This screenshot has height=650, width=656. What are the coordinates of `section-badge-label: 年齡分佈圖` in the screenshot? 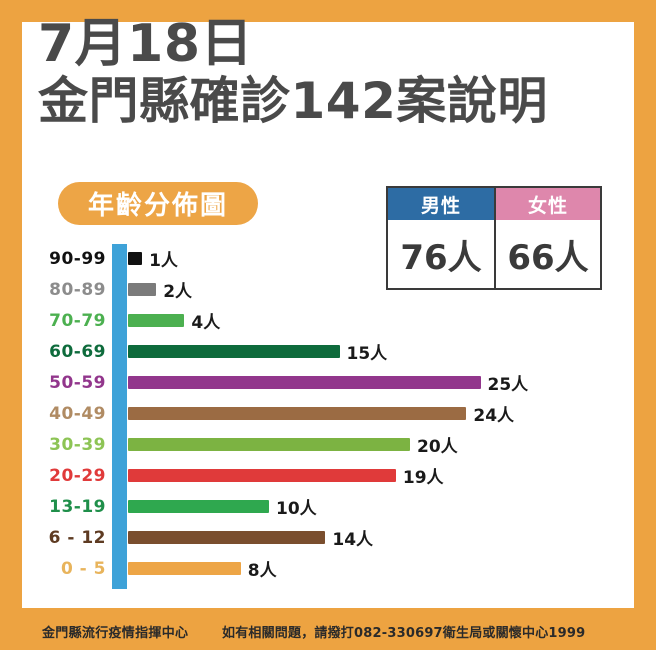 It's located at (157, 206).